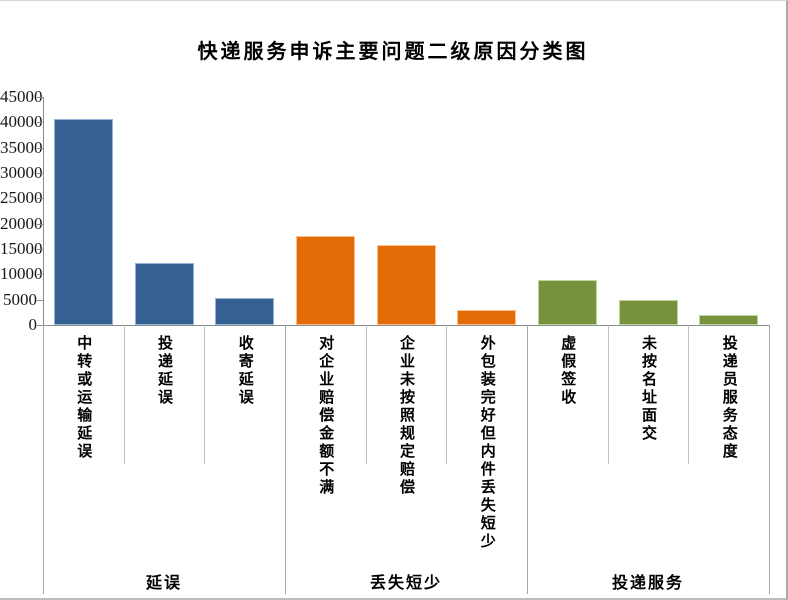  What do you see at coordinates (486, 443) in the screenshot?
I see `category-label: 外包装完好但内件丢失短少` at bounding box center [486, 443].